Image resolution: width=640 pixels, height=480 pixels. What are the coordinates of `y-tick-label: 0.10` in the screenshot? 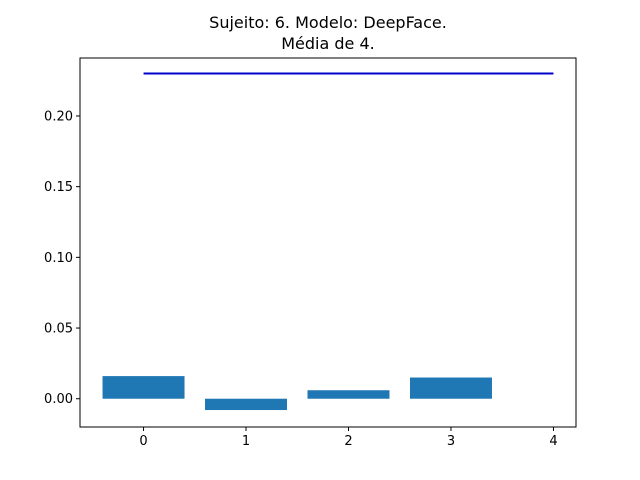 It's located at (58, 258).